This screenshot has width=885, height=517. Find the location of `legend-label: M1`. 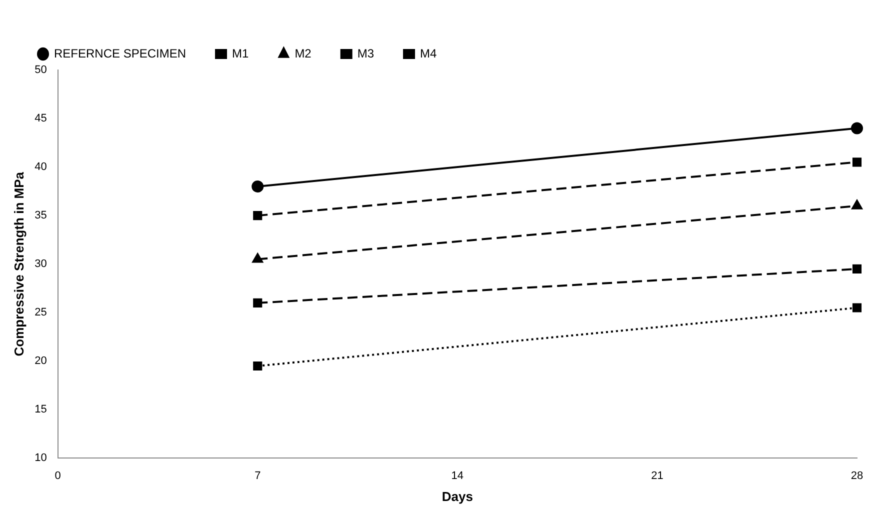

legend-label: M1 is located at coordinates (241, 53).